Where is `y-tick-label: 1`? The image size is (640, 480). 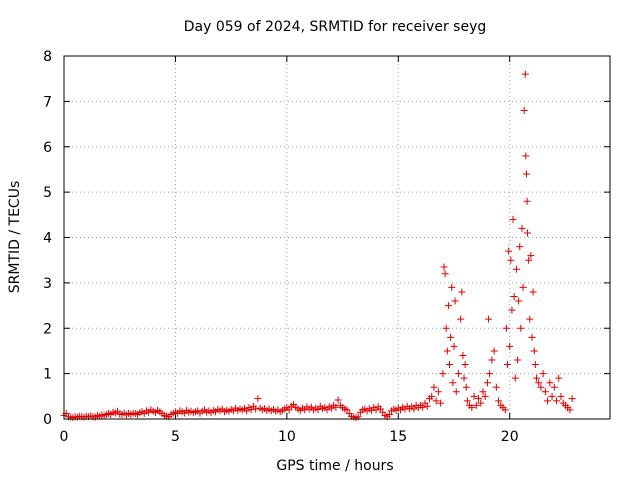 y-tick-label: 1 is located at coordinates (47, 375).